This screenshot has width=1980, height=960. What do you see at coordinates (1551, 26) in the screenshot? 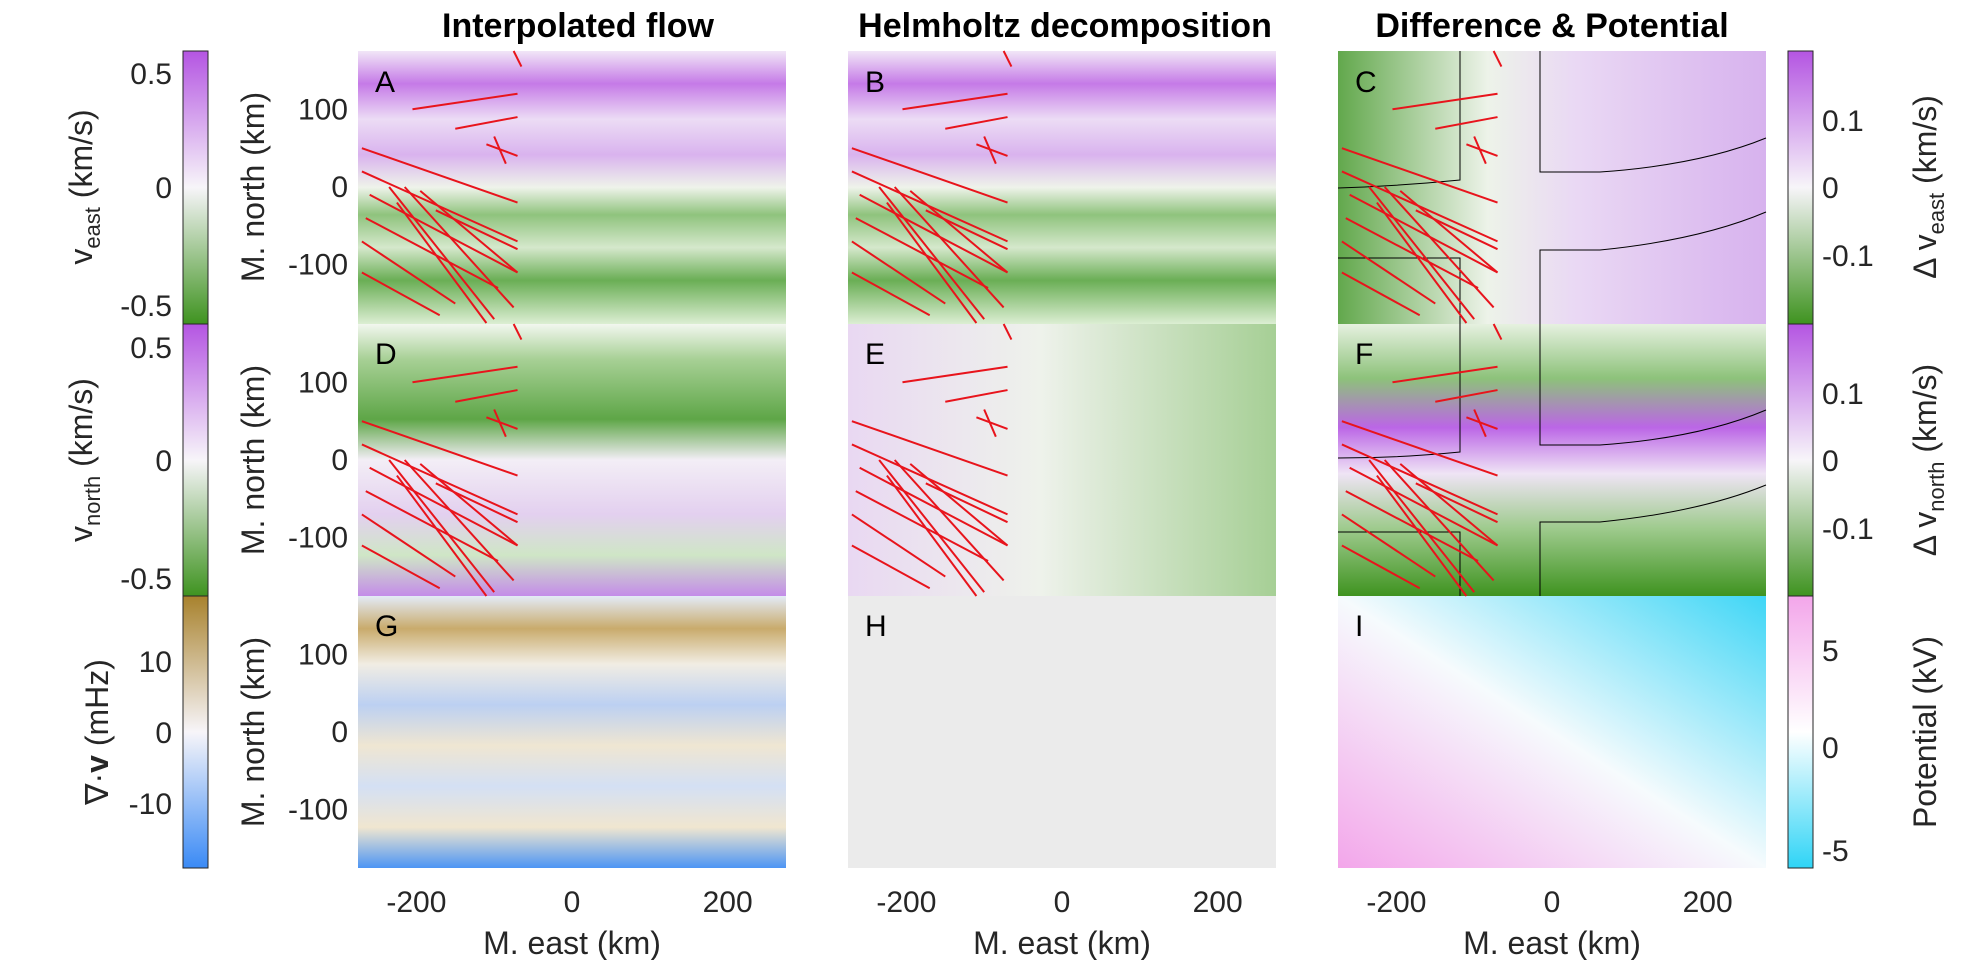
I see `column-title-difference: Difference & Potential` at bounding box center [1551, 26].